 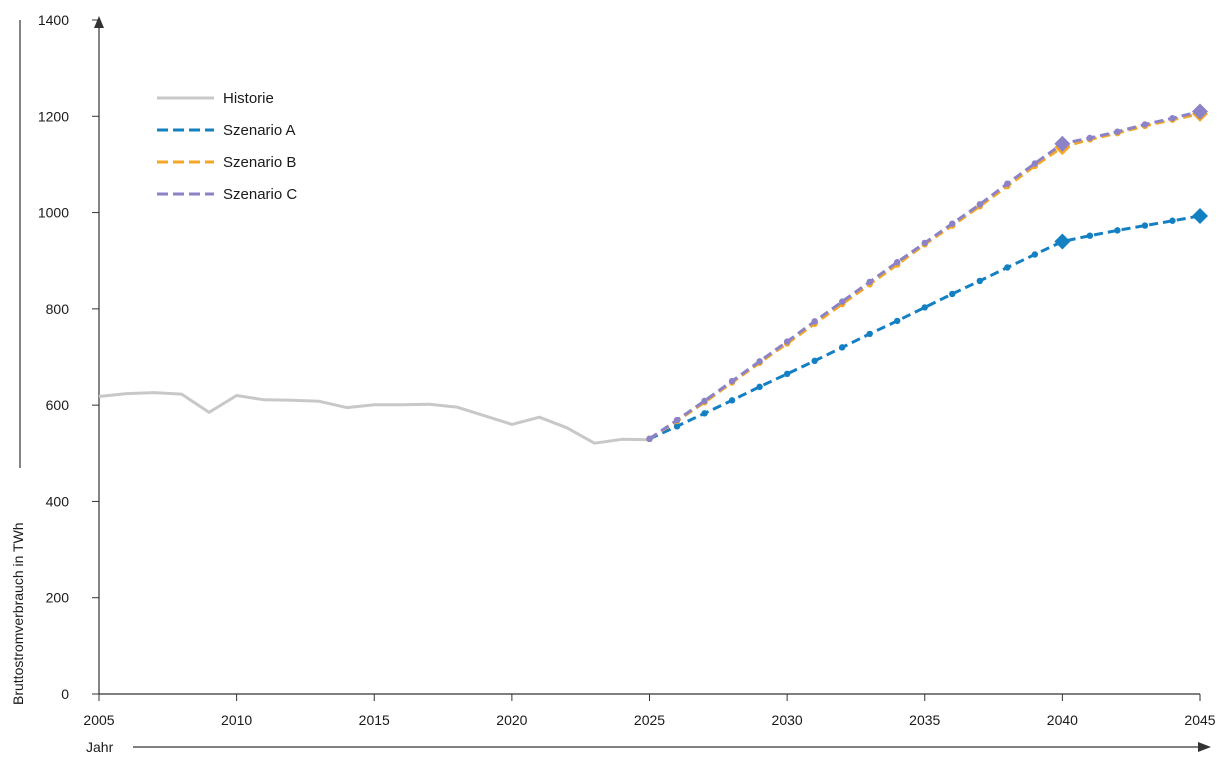 I want to click on legend-label: Szenario B, so click(x=259, y=162).